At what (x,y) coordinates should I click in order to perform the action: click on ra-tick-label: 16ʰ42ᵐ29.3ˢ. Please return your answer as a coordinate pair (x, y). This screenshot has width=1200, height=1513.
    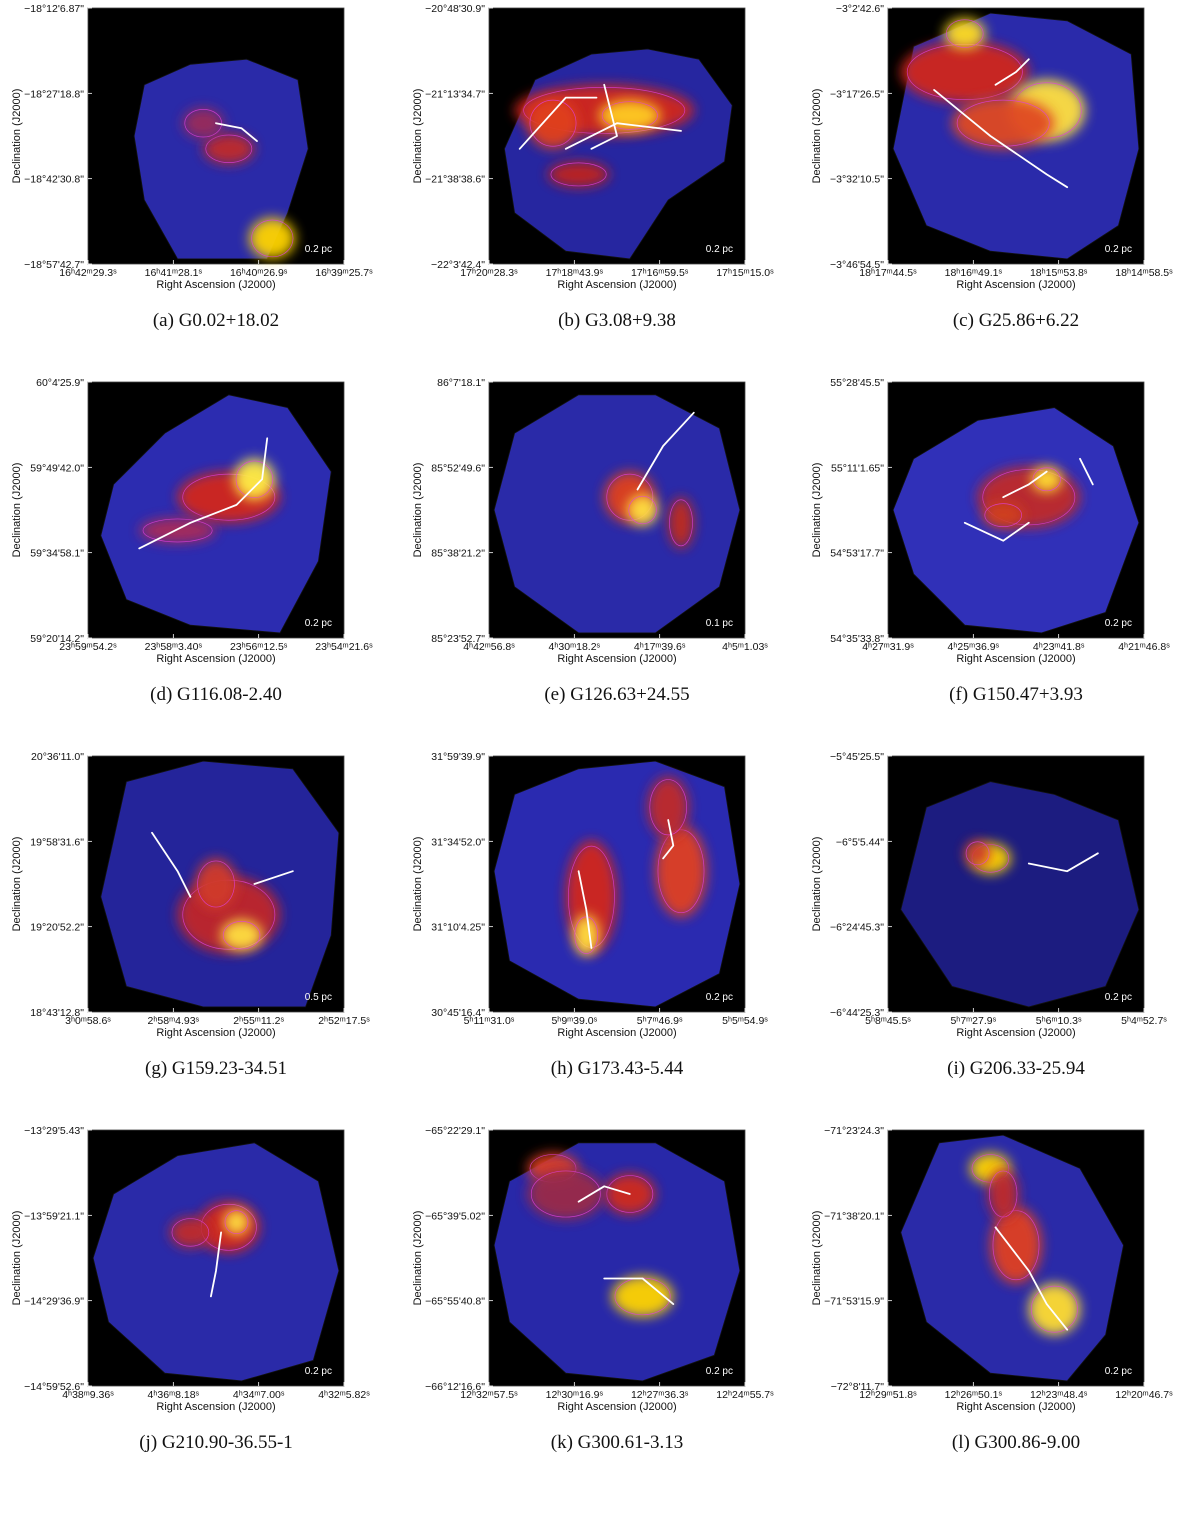
    Looking at the image, I should click on (88, 273).